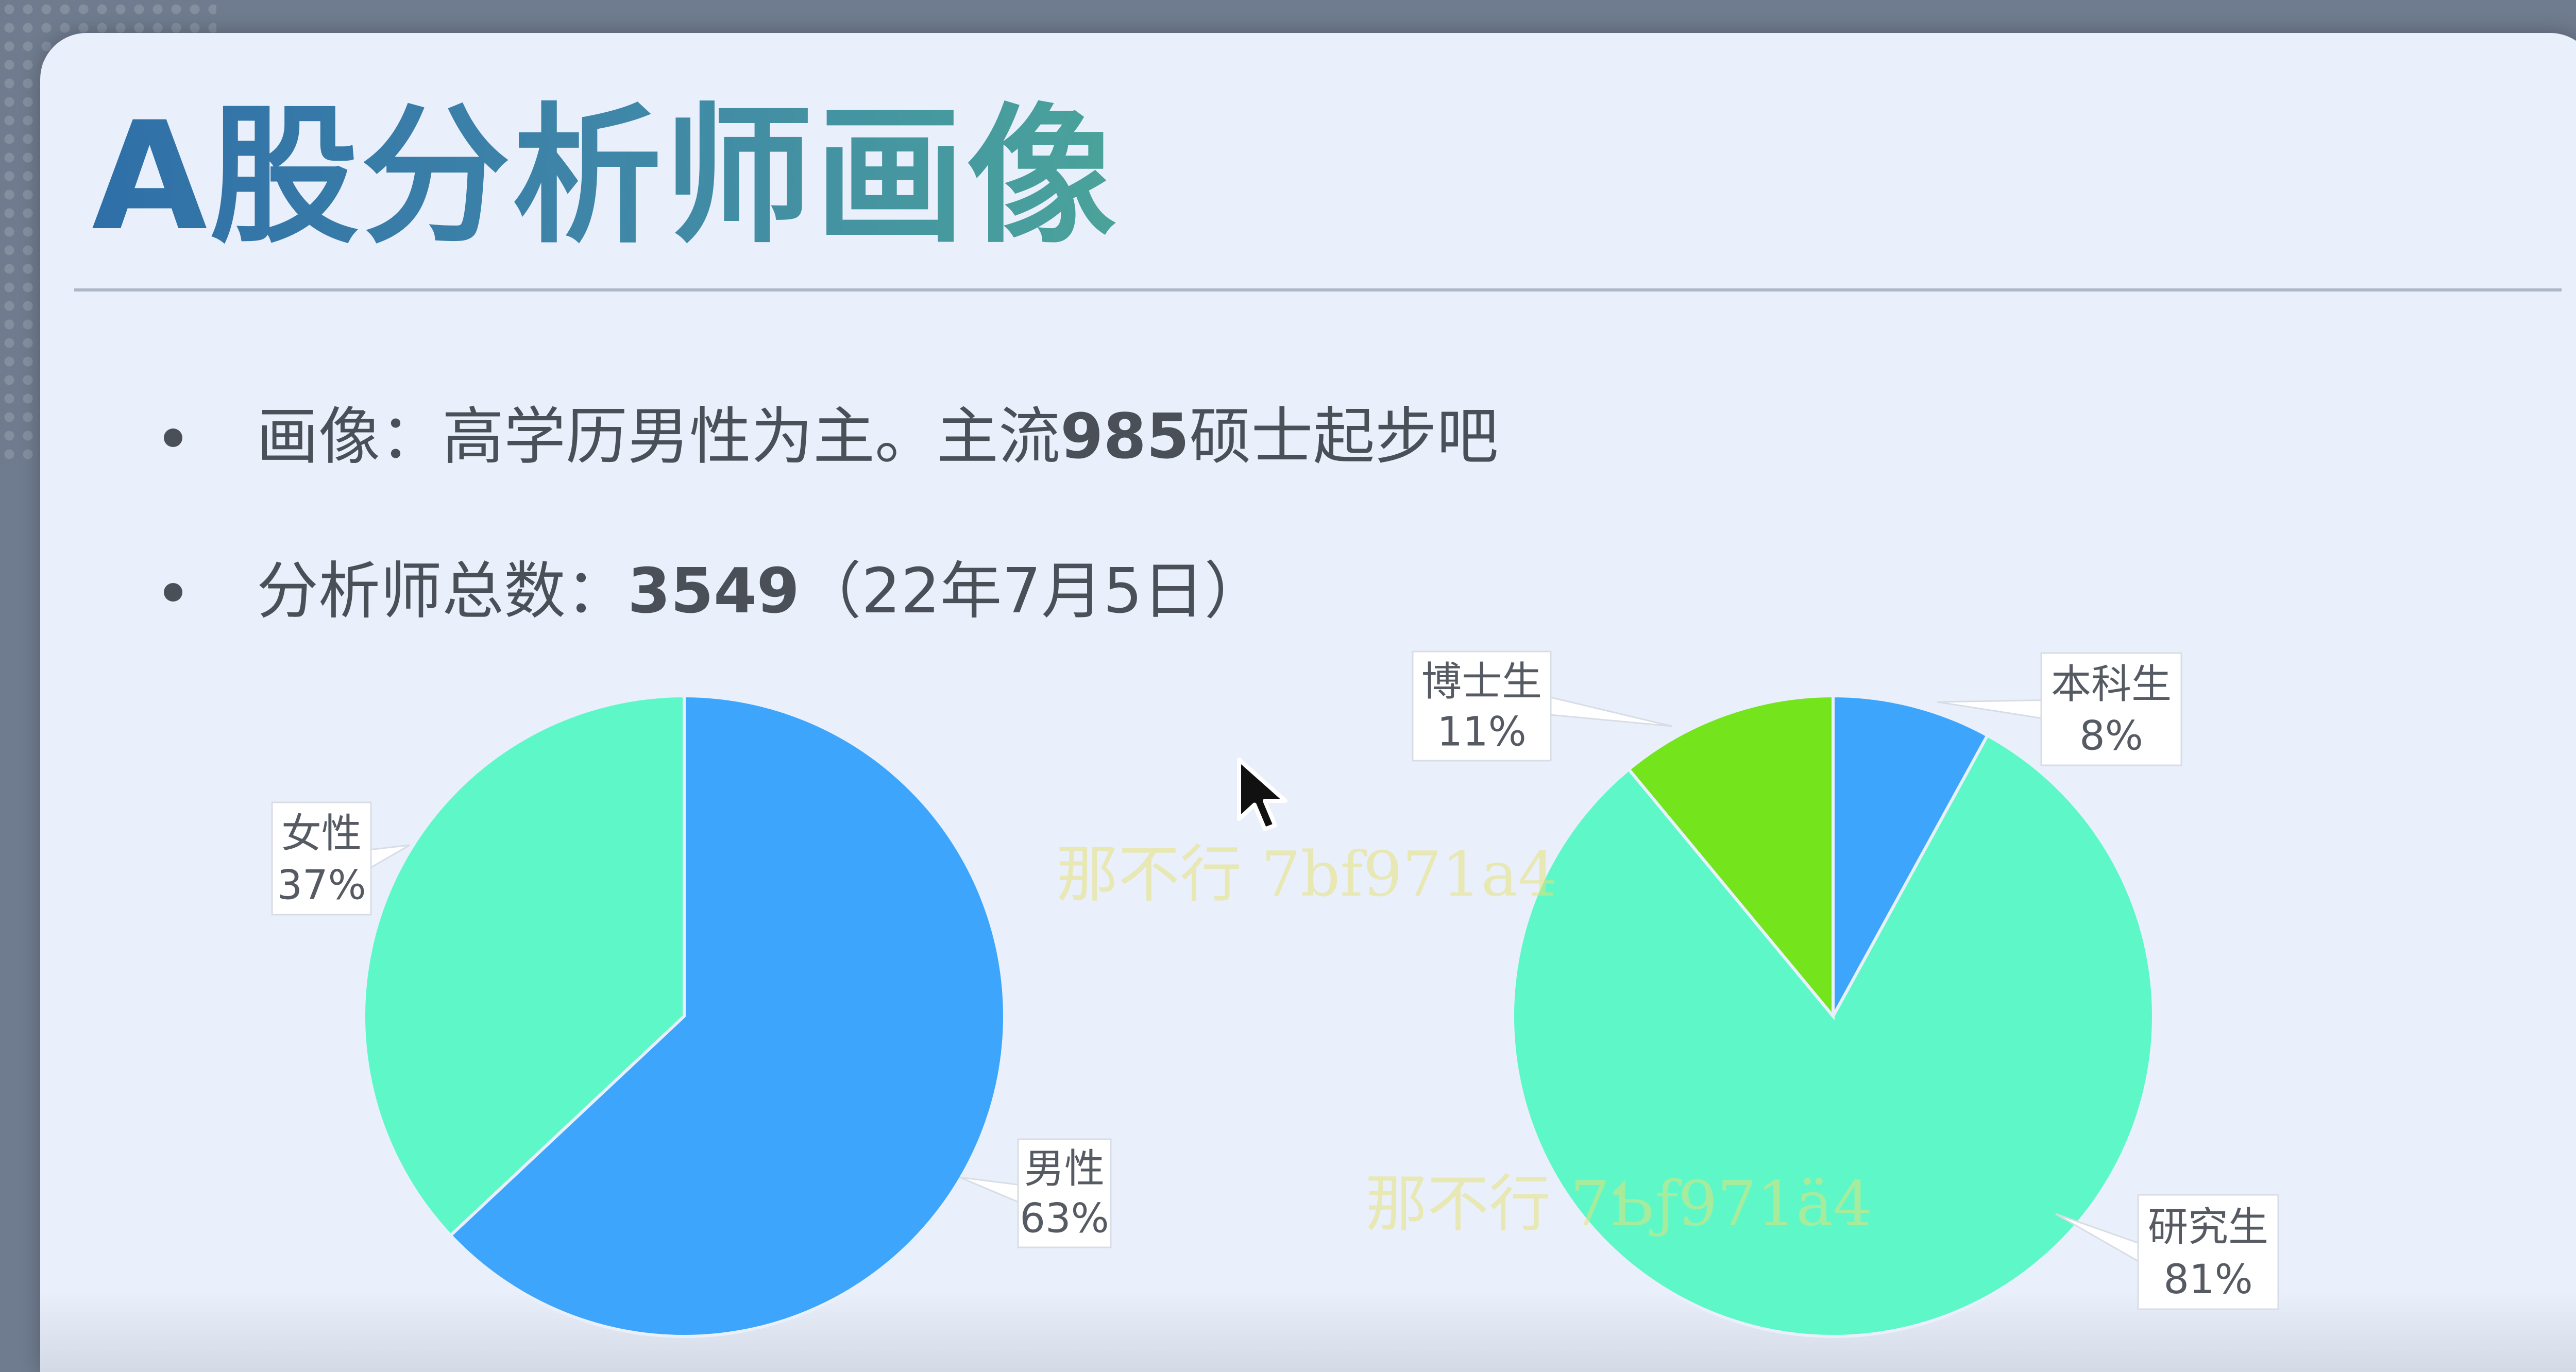 This screenshot has width=2576, height=1372. Describe the element at coordinates (321, 885) in the screenshot. I see `slice-percent: 37%` at that location.